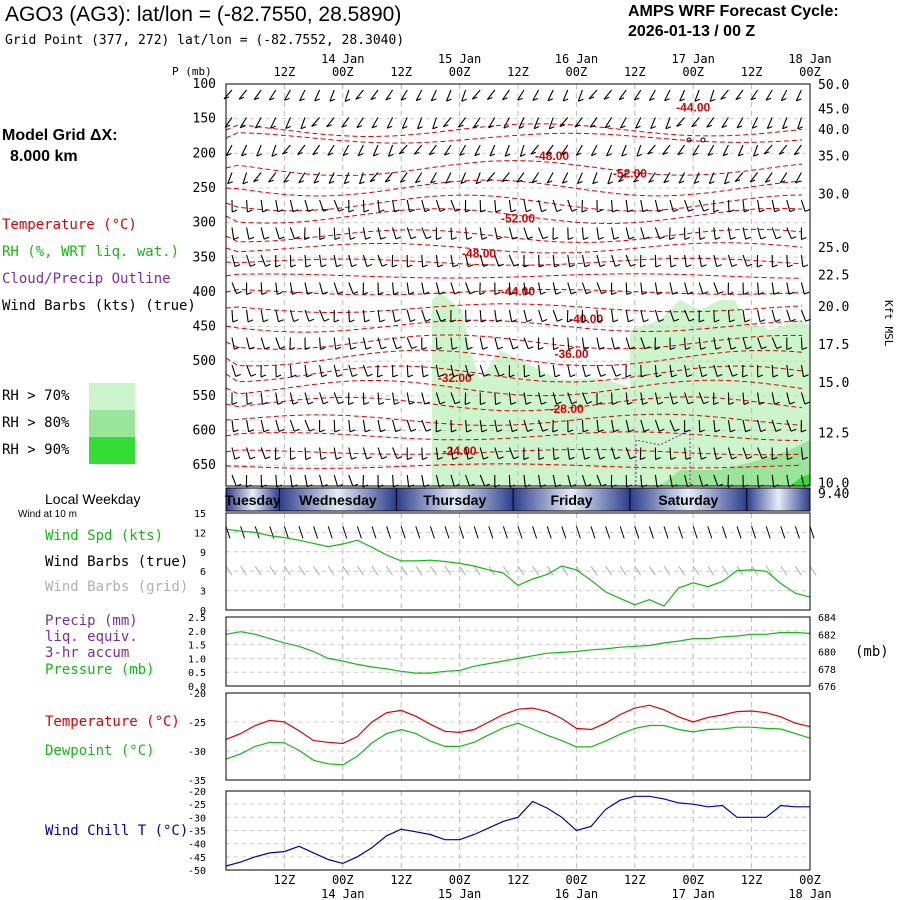  Describe the element at coordinates (810, 72) in the screenshot. I see `top-hour-label: 00Z` at that location.